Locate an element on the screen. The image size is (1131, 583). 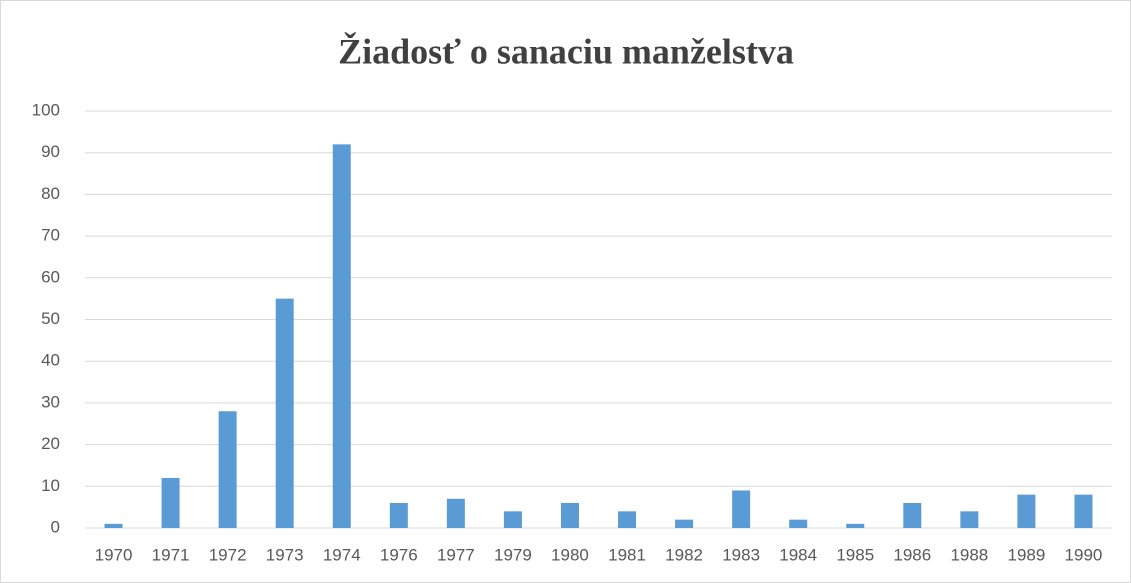
y-tick-label: 0 is located at coordinates (55, 526).